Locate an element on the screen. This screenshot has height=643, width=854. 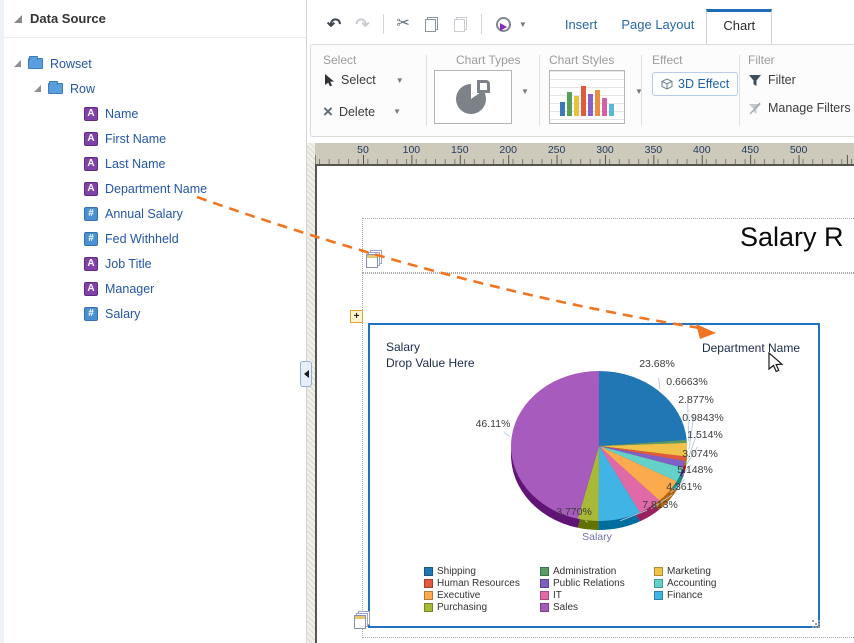
slice-label-shipping: 23.68% is located at coordinates (657, 364).